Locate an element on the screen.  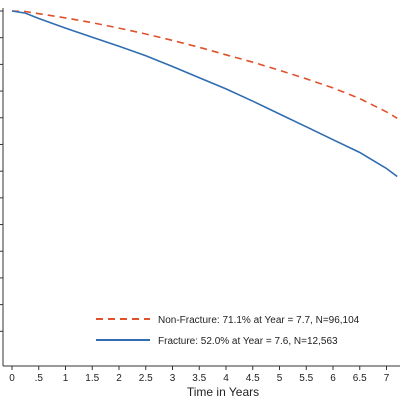
x-tick-label-6: 3 is located at coordinates (173, 378).